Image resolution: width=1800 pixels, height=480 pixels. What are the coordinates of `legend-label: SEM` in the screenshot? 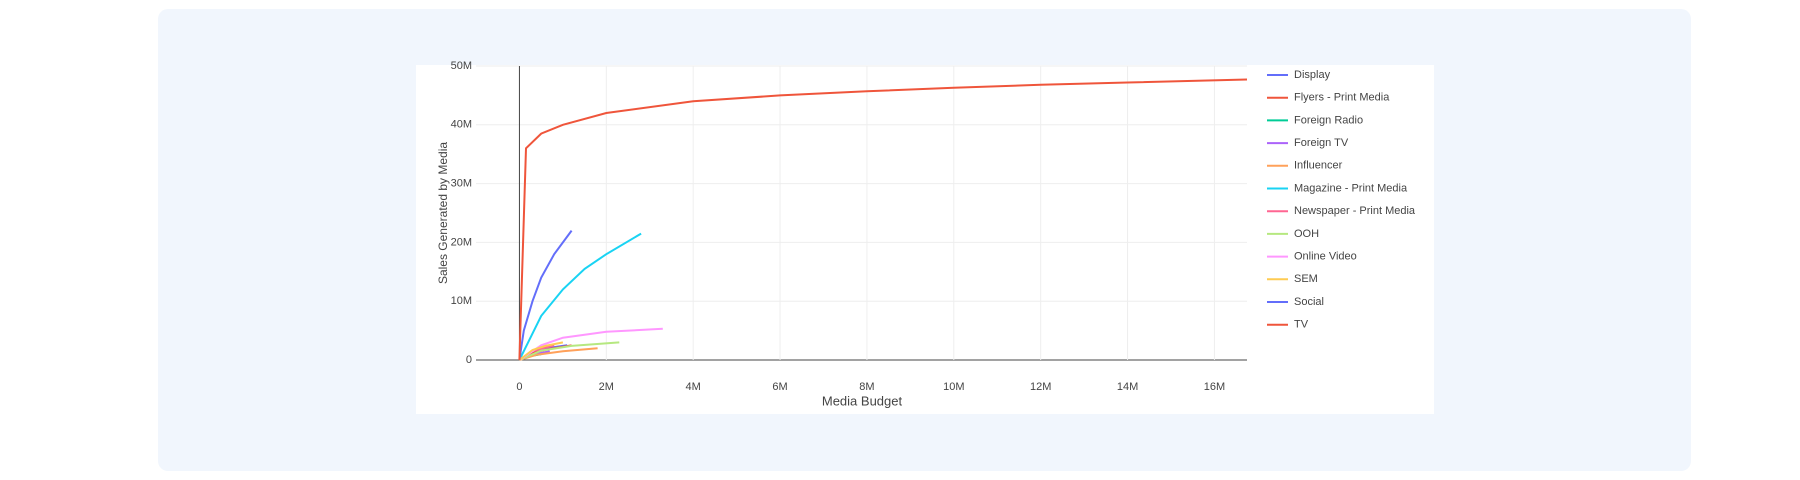 It's located at (1306, 279).